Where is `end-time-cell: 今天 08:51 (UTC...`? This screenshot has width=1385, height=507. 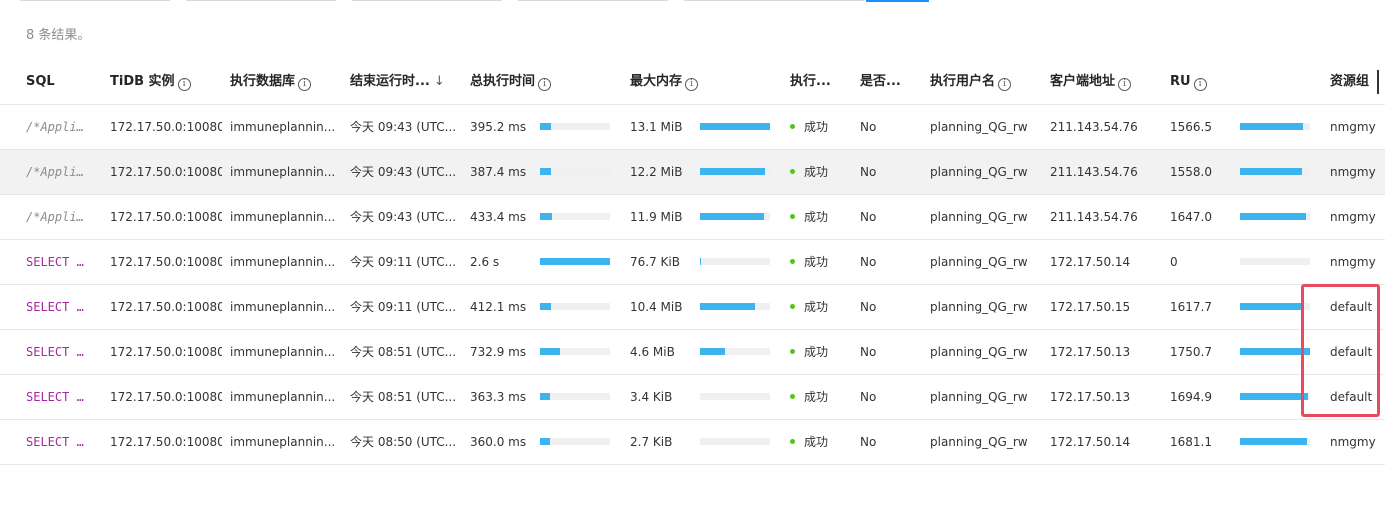 end-time-cell: 今天 08:51 (UTC... is located at coordinates (403, 352).